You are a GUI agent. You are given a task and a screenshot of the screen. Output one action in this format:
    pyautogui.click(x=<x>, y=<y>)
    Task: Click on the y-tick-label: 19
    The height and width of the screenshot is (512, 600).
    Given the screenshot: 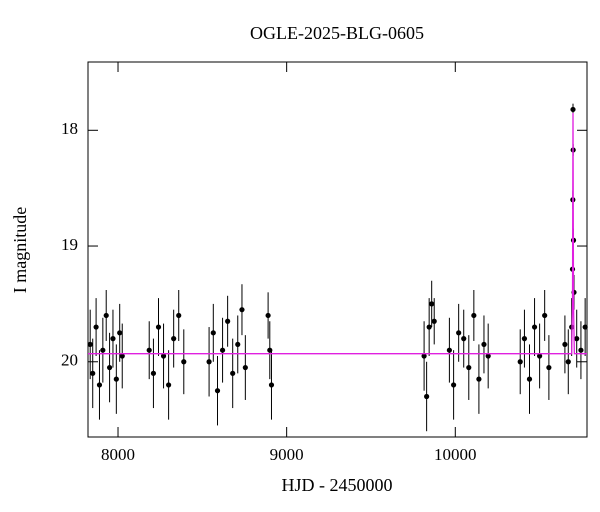 What is the action you would take?
    pyautogui.click(x=69, y=244)
    